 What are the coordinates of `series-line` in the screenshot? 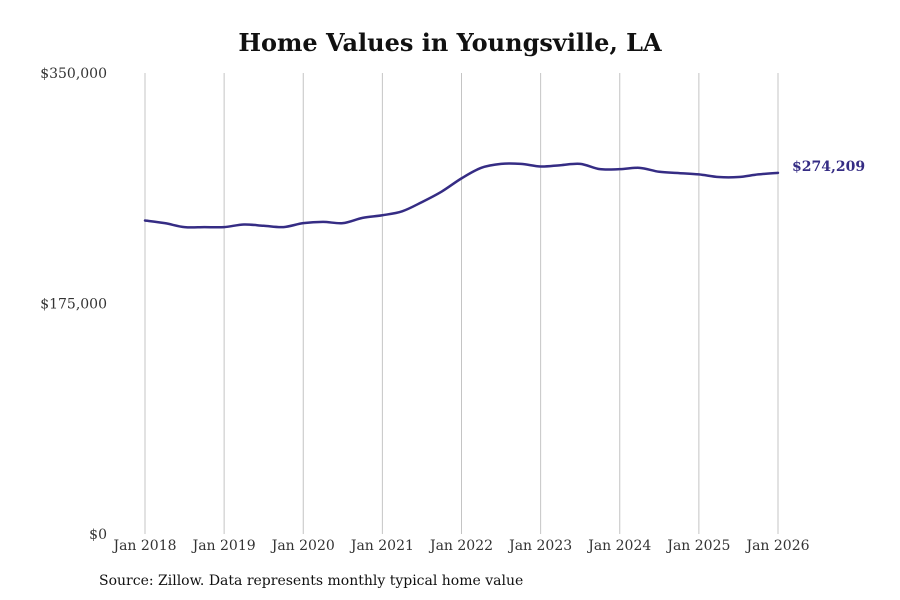 It's located at (461, 195).